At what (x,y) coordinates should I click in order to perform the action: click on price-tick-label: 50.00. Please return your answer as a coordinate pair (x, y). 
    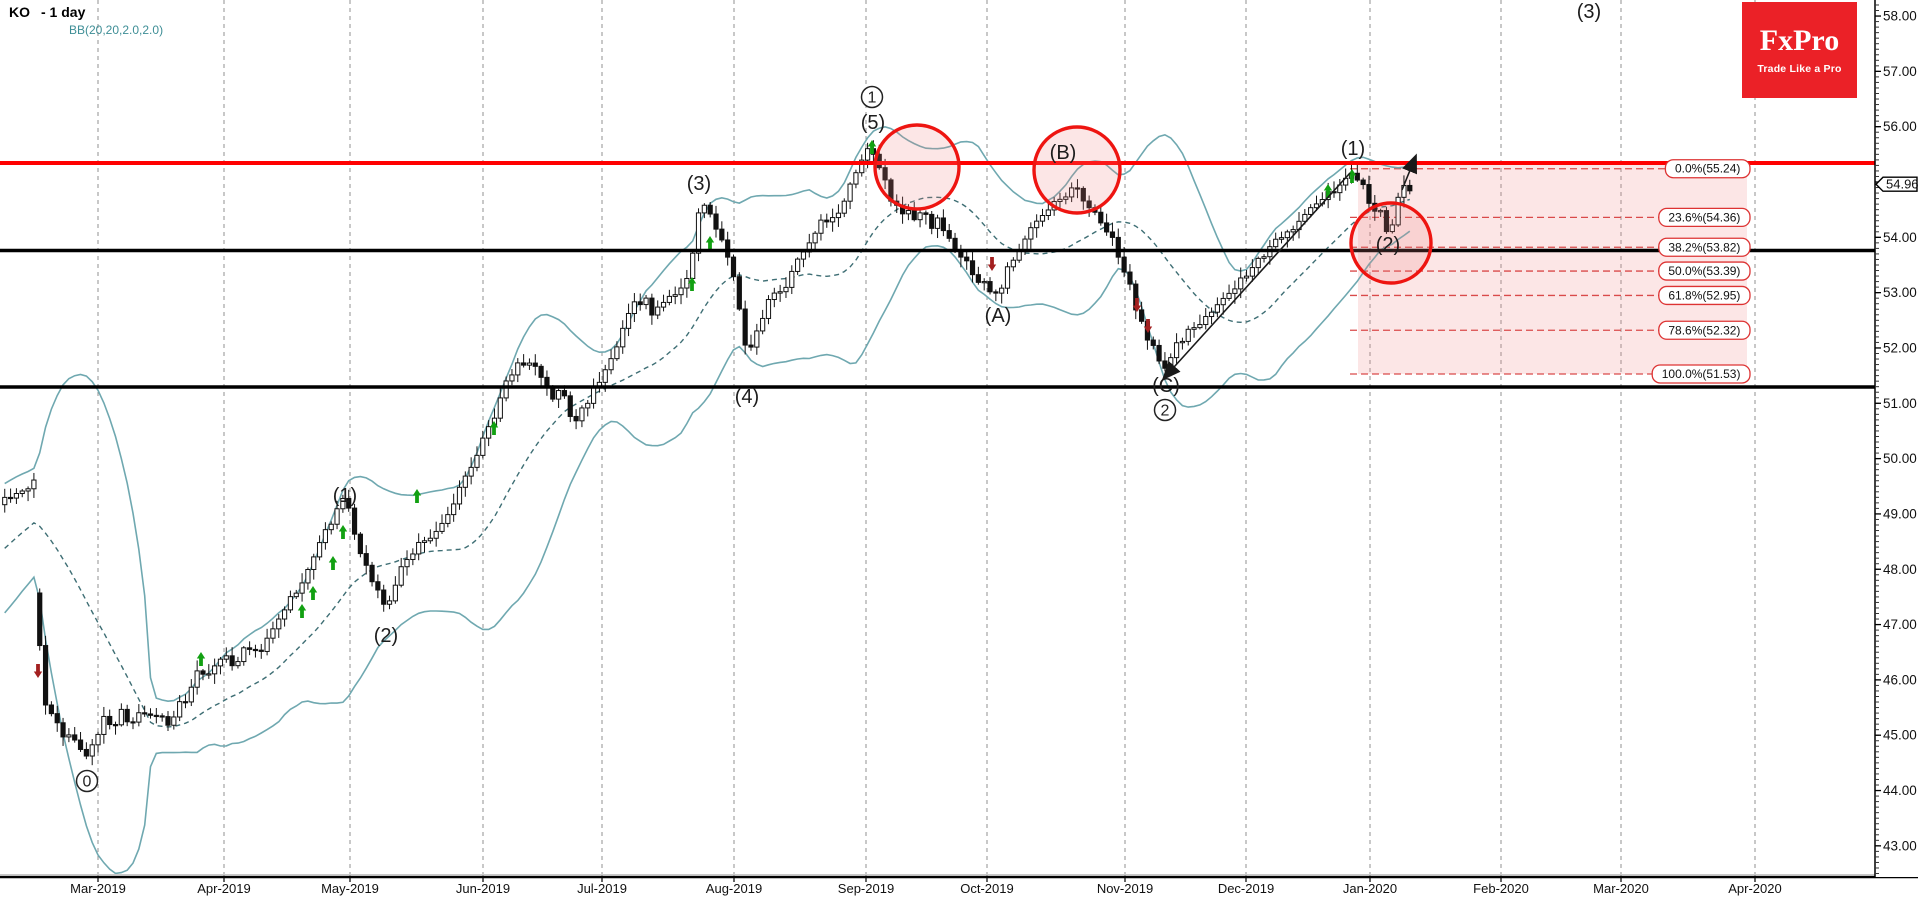
    Looking at the image, I should click on (1900, 458).